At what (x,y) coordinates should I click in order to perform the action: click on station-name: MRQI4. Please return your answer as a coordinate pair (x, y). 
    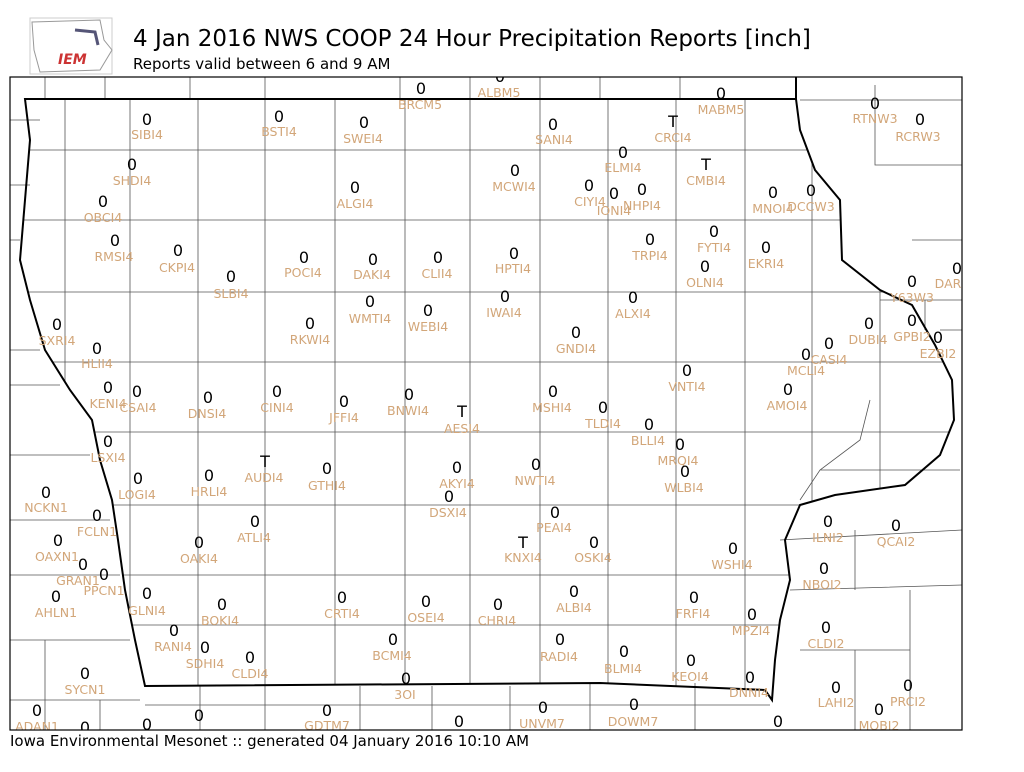
    Looking at the image, I should click on (678, 460).